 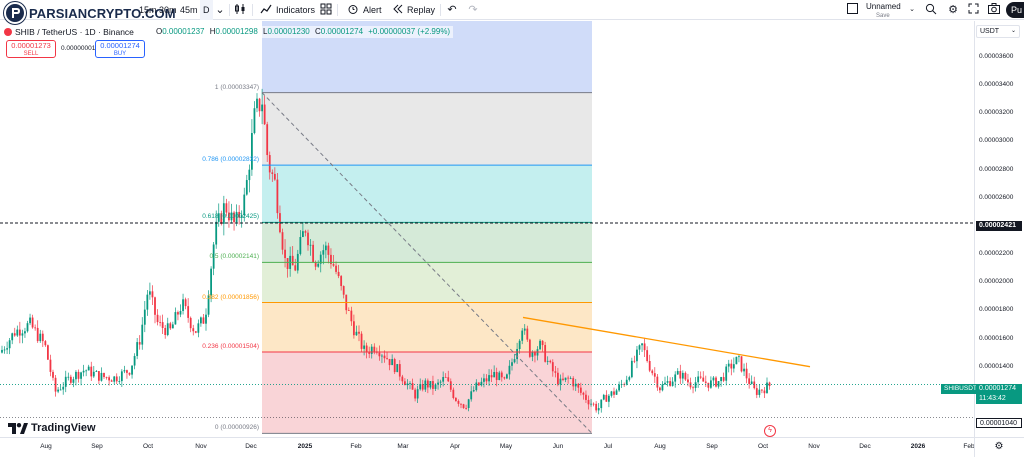 What do you see at coordinates (398, 10) in the screenshot?
I see `replay-icon` at bounding box center [398, 10].